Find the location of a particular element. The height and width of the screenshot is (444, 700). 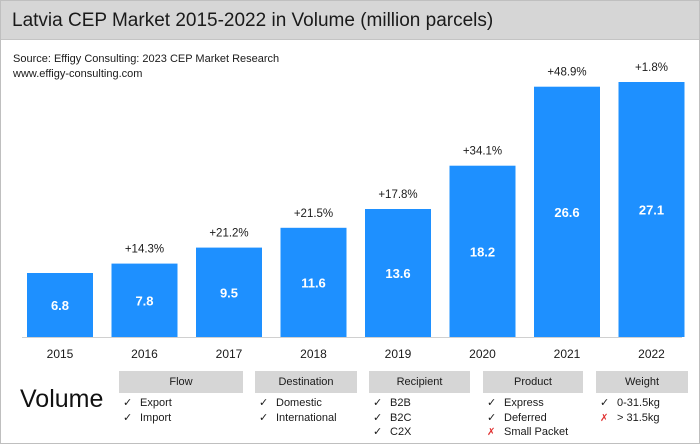

category-item: ✓ Export is located at coordinates (147, 403).